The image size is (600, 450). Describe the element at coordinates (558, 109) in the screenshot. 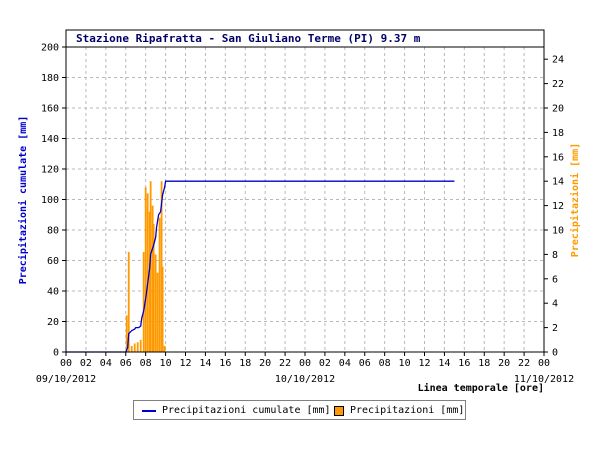

I see `right-tick-label: 20` at that location.